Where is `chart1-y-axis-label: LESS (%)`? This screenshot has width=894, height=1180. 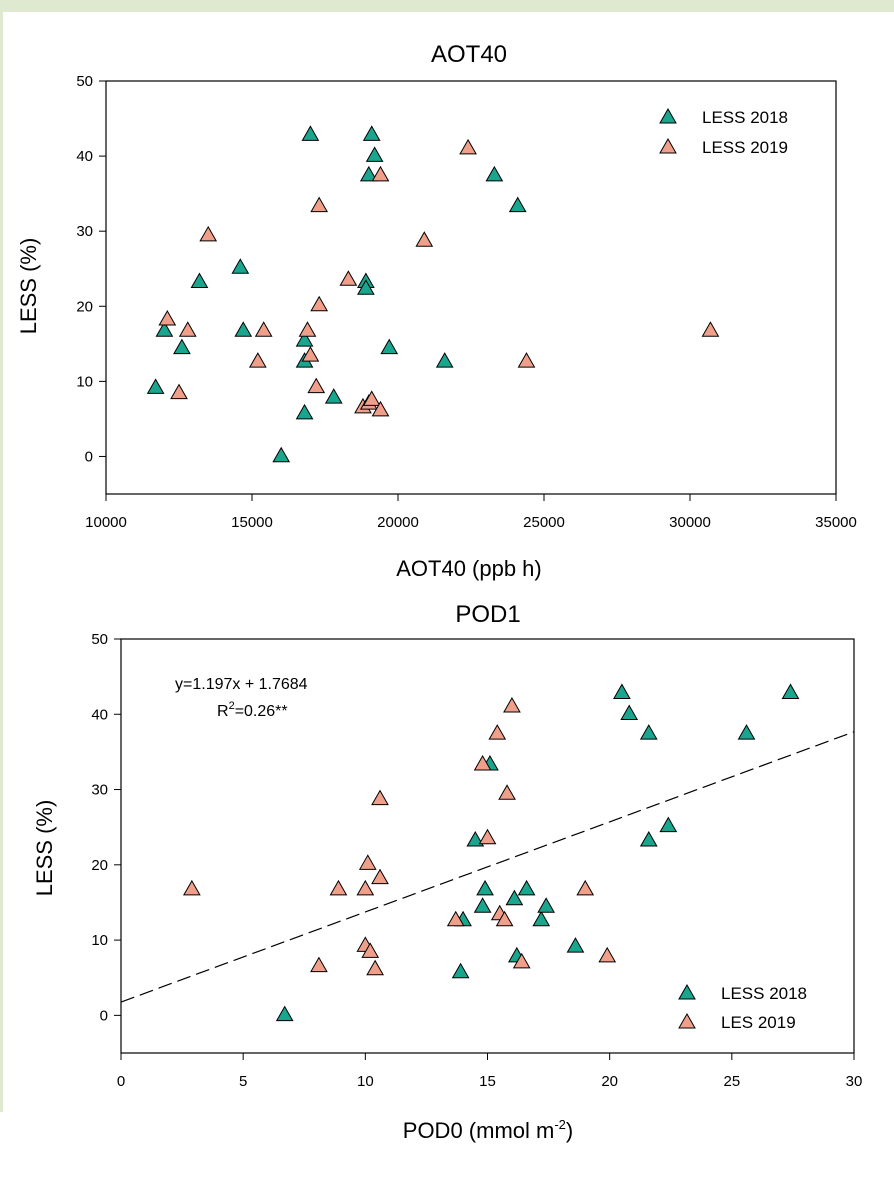
chart1-y-axis-label: LESS (%) is located at coordinates (28, 286).